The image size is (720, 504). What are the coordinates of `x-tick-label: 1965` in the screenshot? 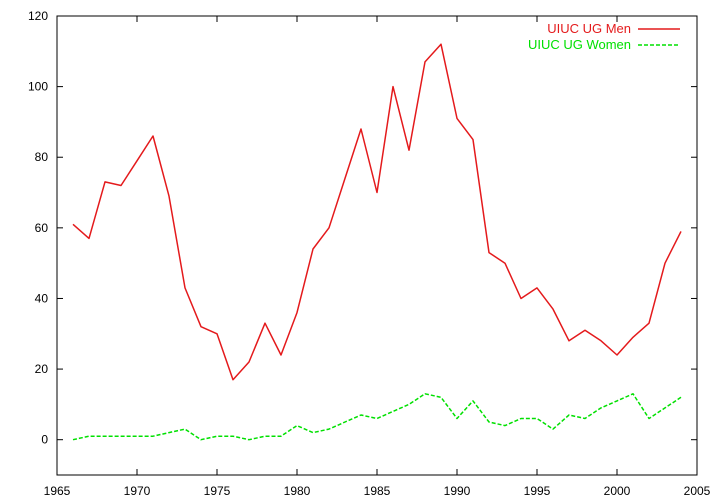 It's located at (57, 491).